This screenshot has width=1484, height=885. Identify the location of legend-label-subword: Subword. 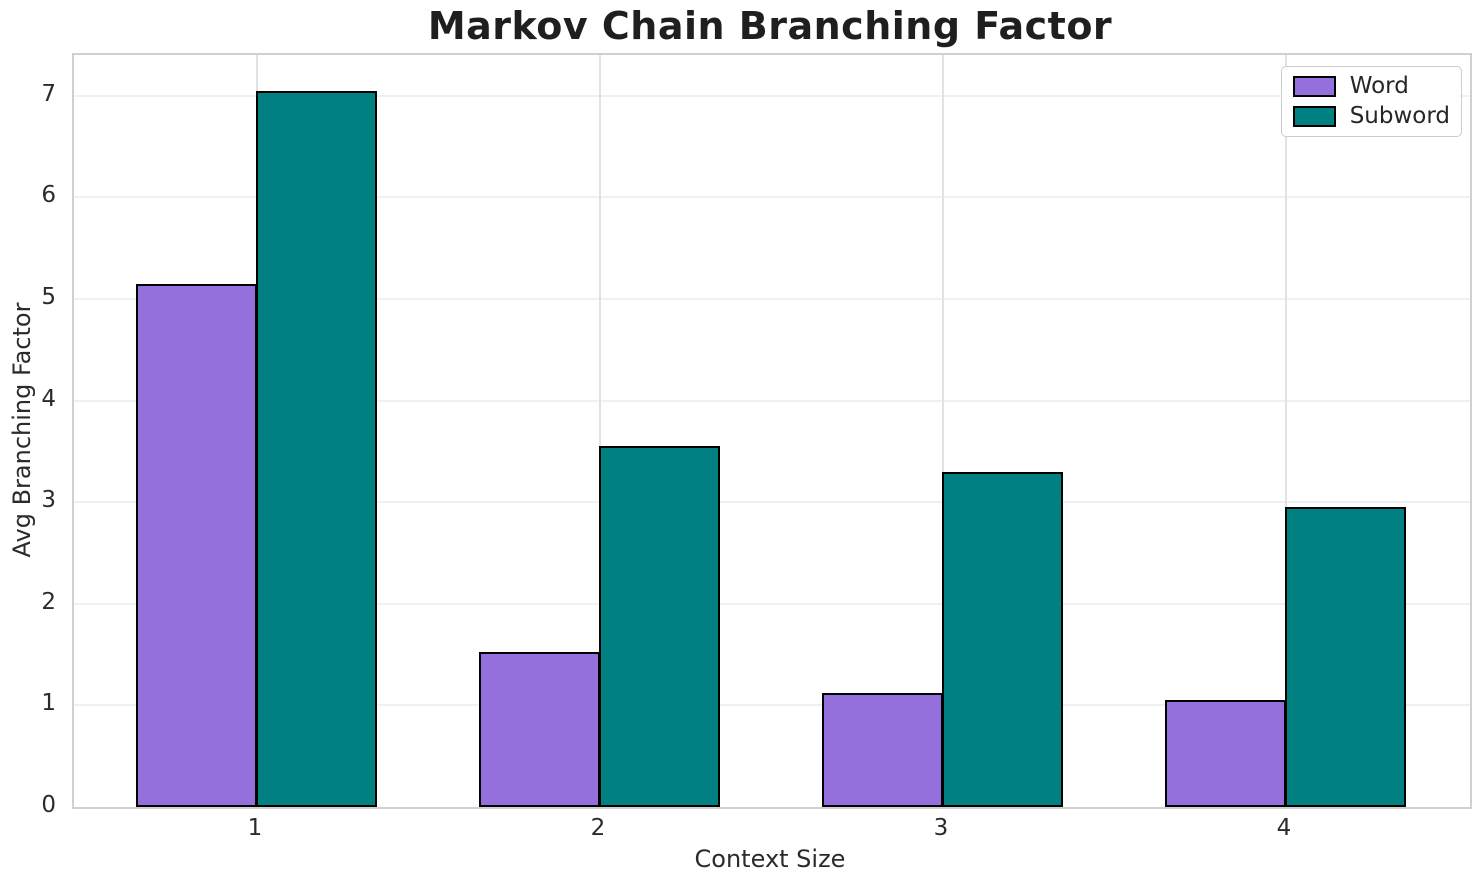
(1399, 116).